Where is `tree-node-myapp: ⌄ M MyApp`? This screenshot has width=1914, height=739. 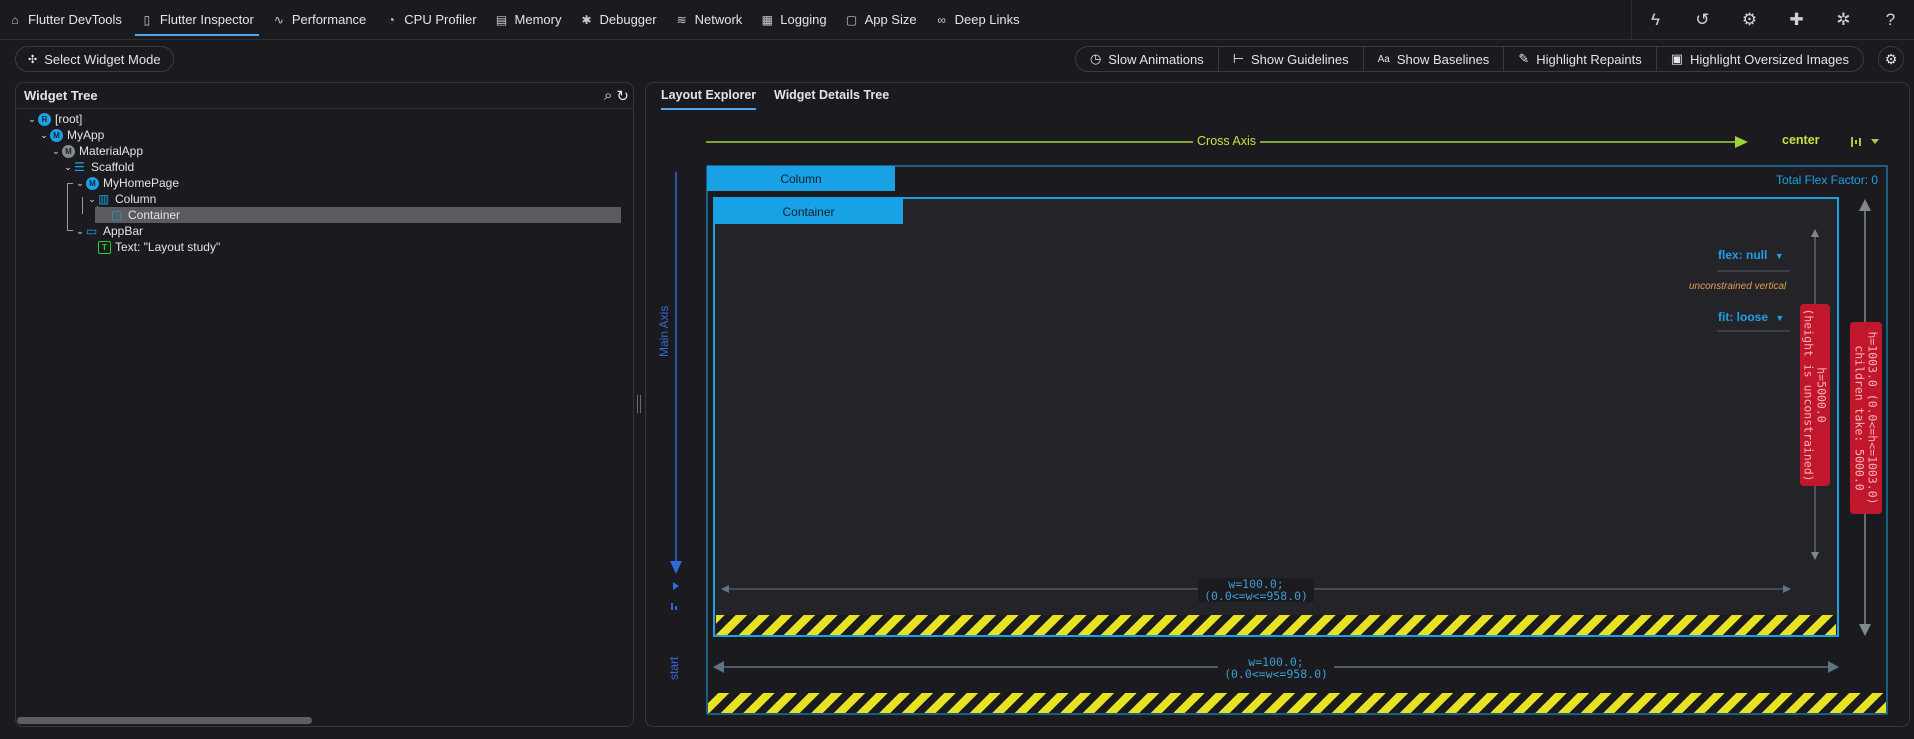 tree-node-myapp: ⌄ M MyApp is located at coordinates (71, 135).